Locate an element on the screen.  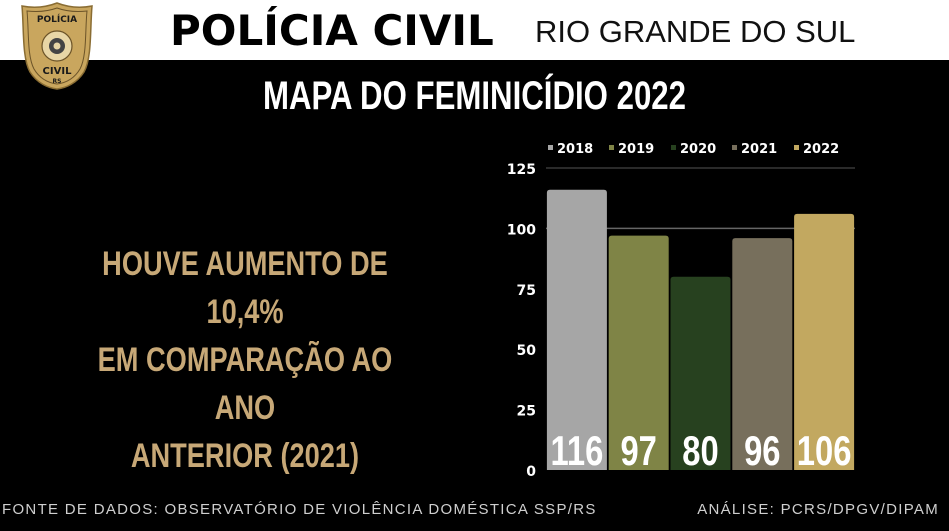
map-title: MAPA DO FEMINICÍDIO 2022 is located at coordinates (474, 96).